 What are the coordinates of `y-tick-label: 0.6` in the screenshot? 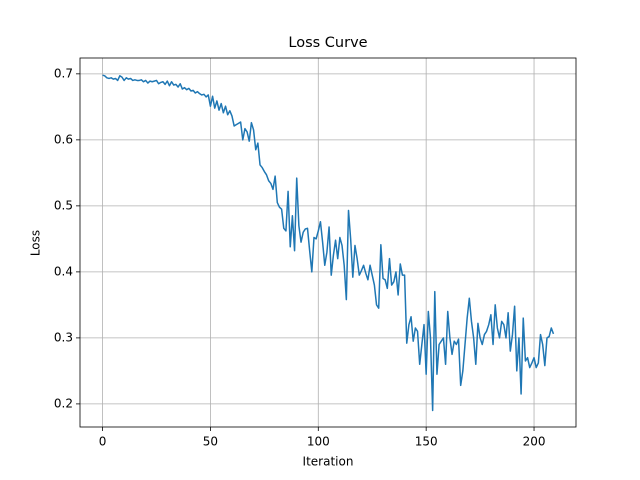 It's located at (63, 139).